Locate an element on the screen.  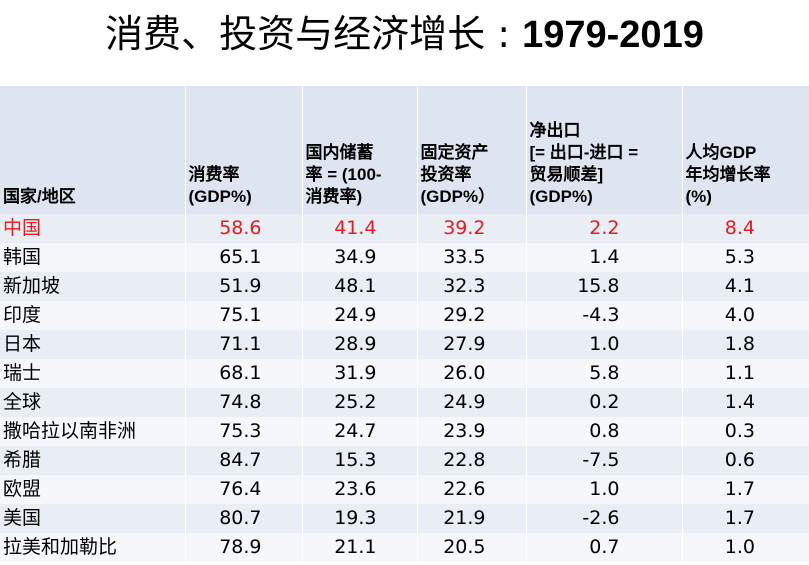
consumption-cell: 58.6 is located at coordinates (243, 228).